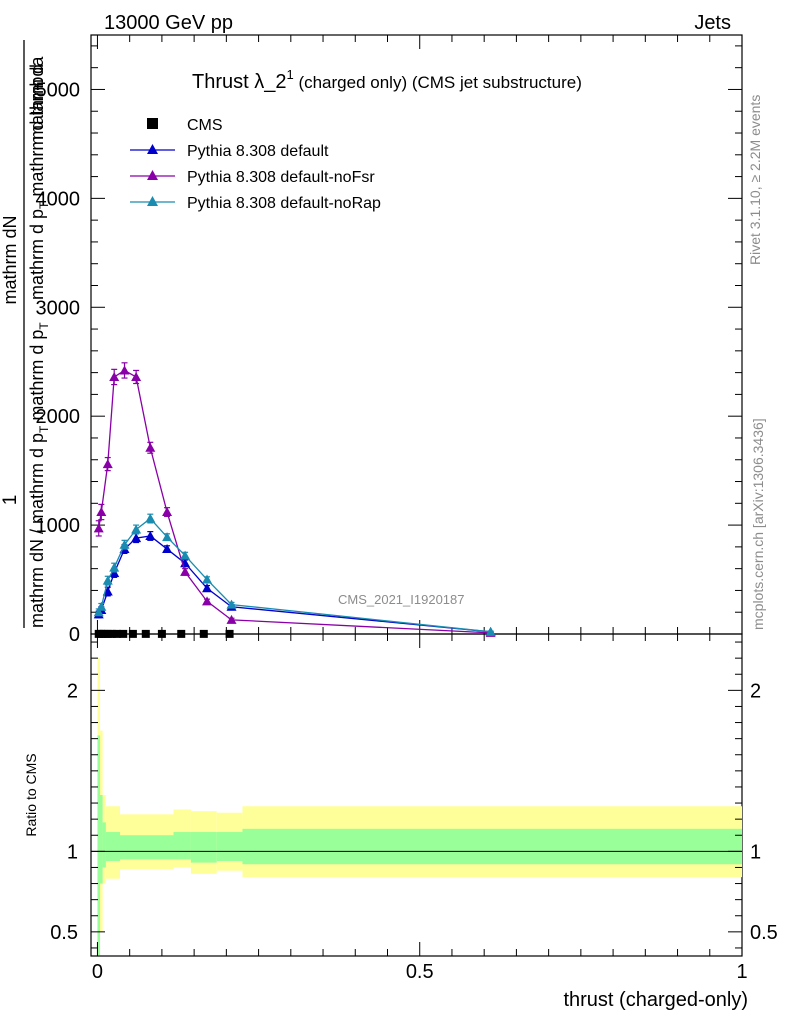 Image resolution: width=786 pixels, height=1024 pixels. I want to click on legend-label-default: Pythia 8.308 default, so click(258, 151).